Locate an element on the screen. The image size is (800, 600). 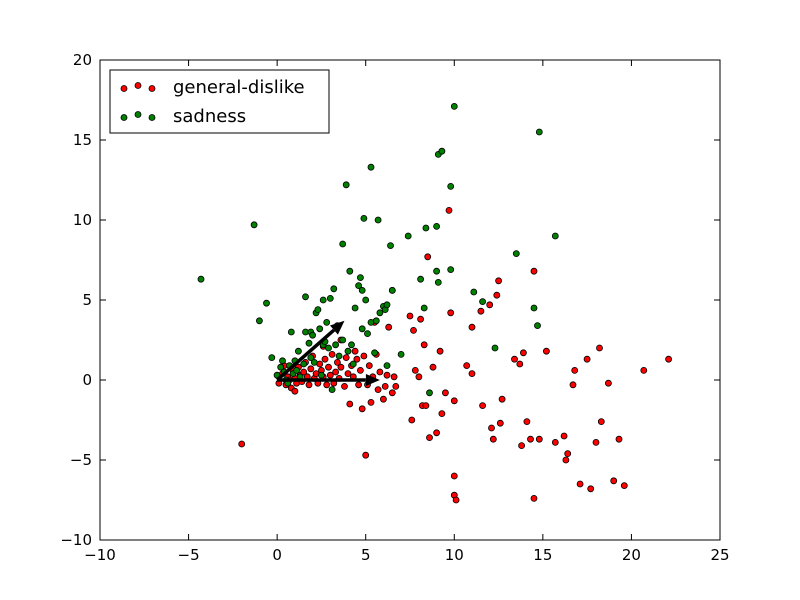
legend-box is located at coordinates (219, 101).